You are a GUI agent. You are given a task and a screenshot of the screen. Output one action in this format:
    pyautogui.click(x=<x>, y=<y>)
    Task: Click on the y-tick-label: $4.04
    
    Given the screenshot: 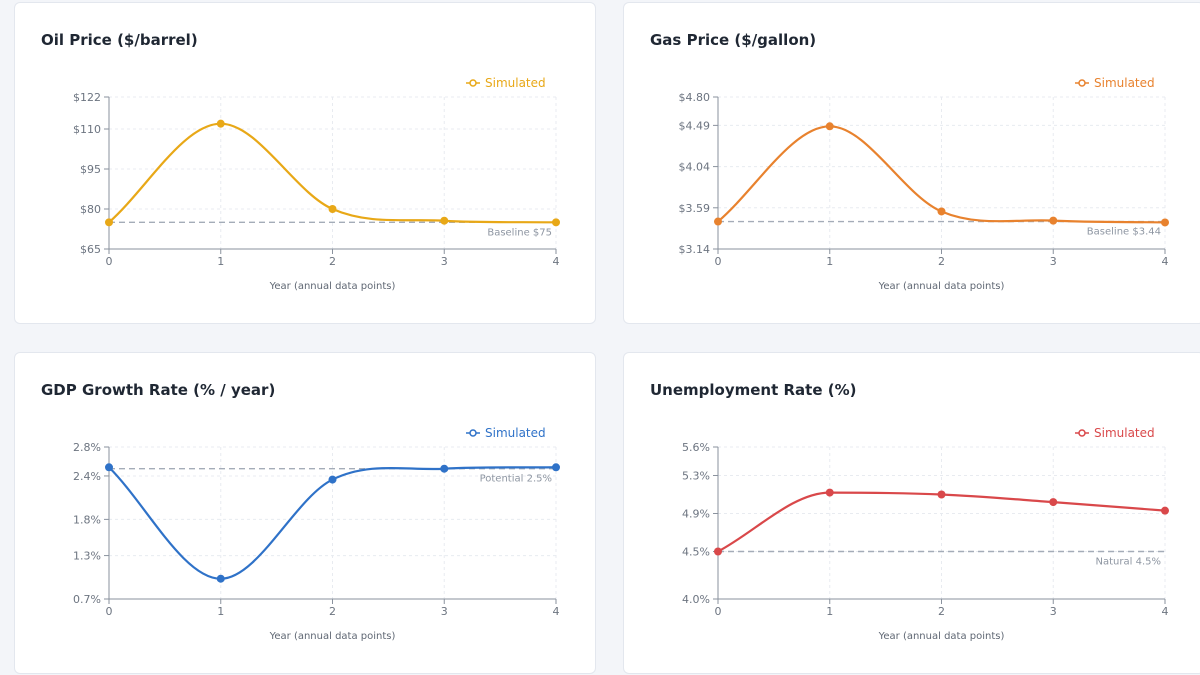 What is the action you would take?
    pyautogui.click(x=695, y=167)
    